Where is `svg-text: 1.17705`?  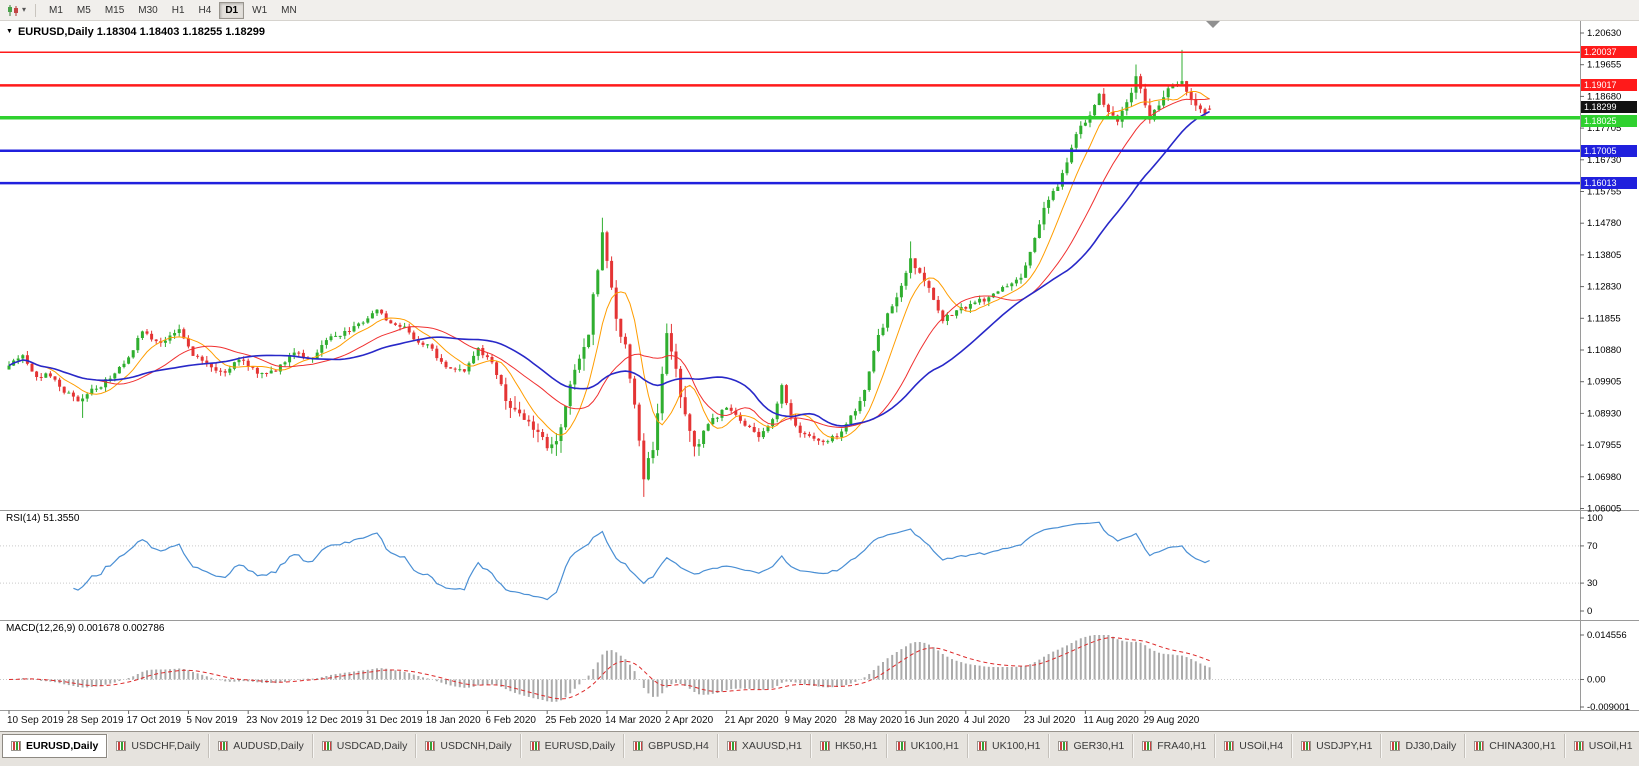 svg-text: 1.17705 is located at coordinates (1604, 128).